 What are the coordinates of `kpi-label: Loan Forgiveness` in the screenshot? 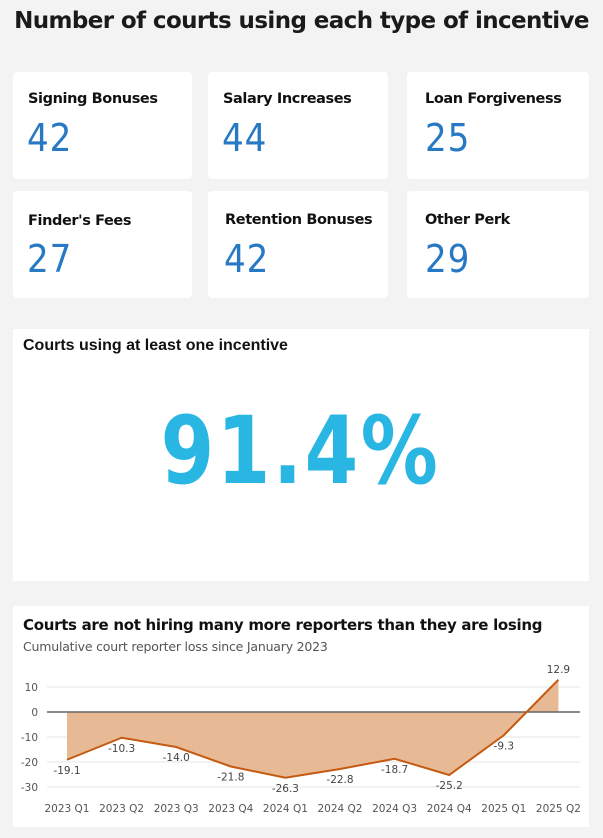 It's located at (493, 99).